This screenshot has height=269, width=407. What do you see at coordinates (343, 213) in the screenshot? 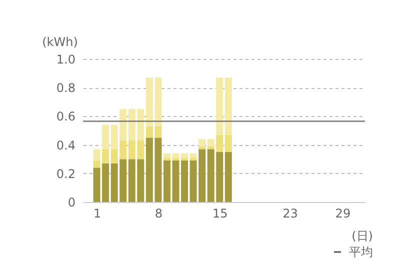
I see `x-tick-label: 29` at bounding box center [343, 213].